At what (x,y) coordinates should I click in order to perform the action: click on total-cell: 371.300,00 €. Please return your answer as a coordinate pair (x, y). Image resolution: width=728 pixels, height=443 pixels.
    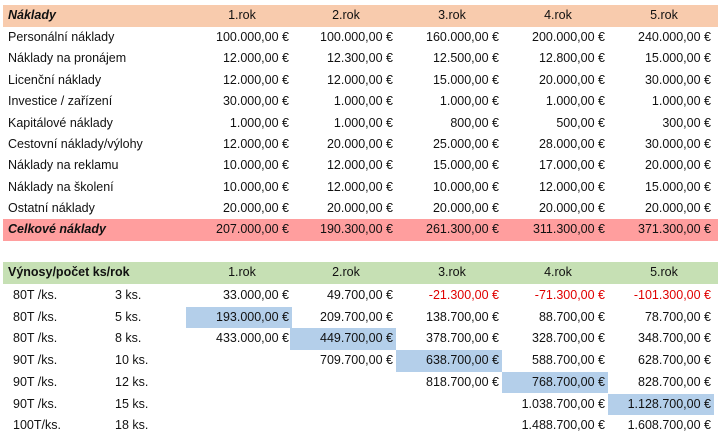
    Looking at the image, I should click on (674, 229).